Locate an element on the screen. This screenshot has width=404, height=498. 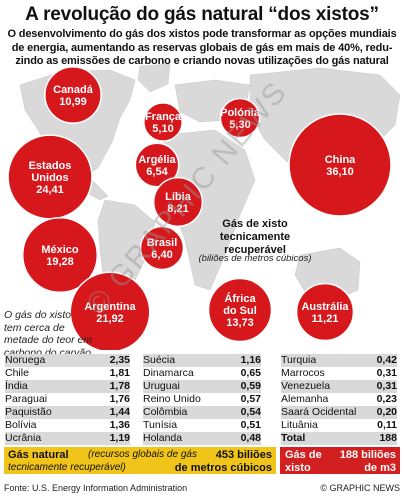
bubble-canada is located at coordinates (73, 95).